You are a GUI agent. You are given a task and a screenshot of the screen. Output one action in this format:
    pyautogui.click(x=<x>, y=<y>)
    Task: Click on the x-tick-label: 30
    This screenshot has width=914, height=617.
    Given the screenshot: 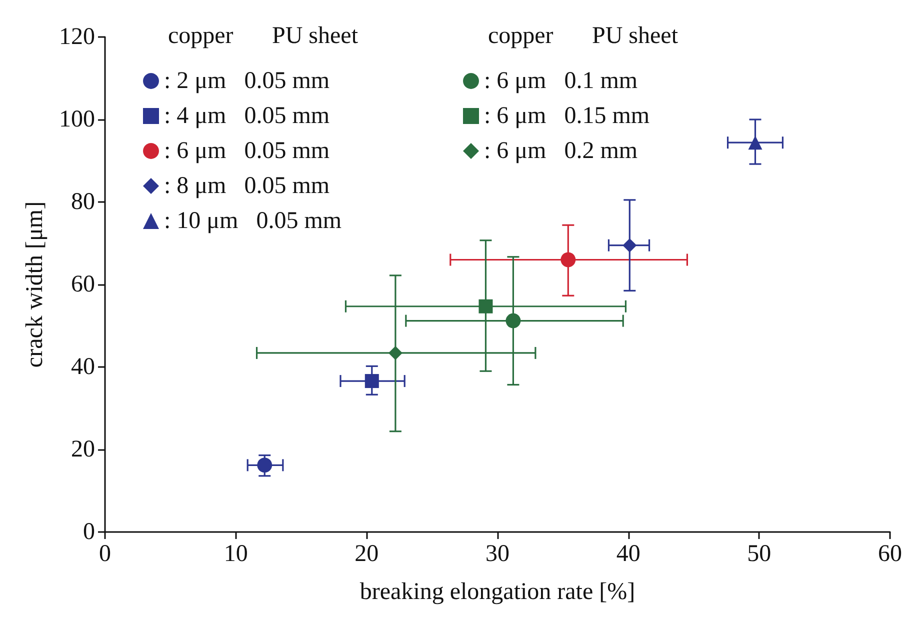 What is the action you would take?
    pyautogui.click(x=498, y=554)
    